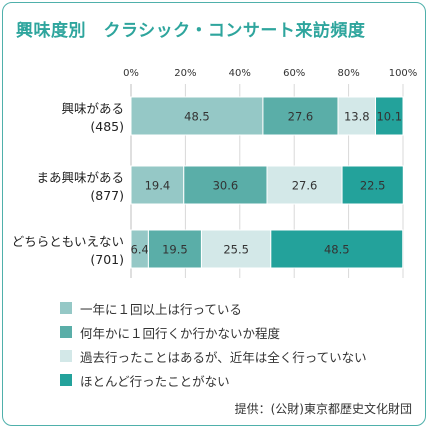 This screenshot has height=430, width=430. What do you see at coordinates (240, 73) in the screenshot?
I see `x-tick-label: 40%` at bounding box center [240, 73].